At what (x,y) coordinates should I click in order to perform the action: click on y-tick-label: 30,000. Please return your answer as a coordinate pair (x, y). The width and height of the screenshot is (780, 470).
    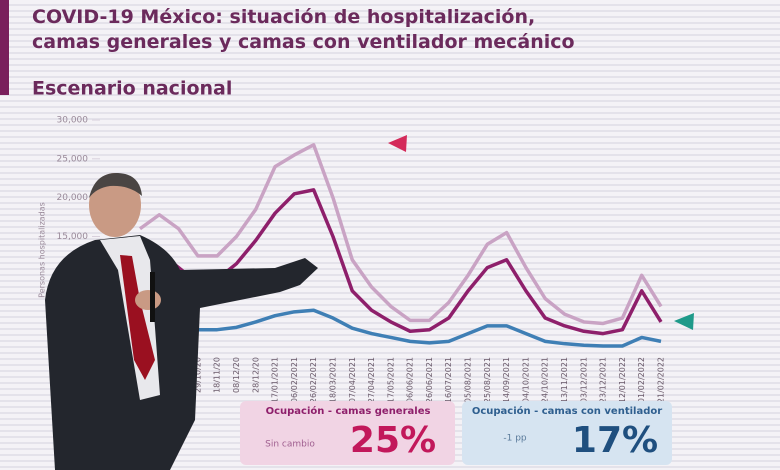
    Looking at the image, I should click on (73, 121).